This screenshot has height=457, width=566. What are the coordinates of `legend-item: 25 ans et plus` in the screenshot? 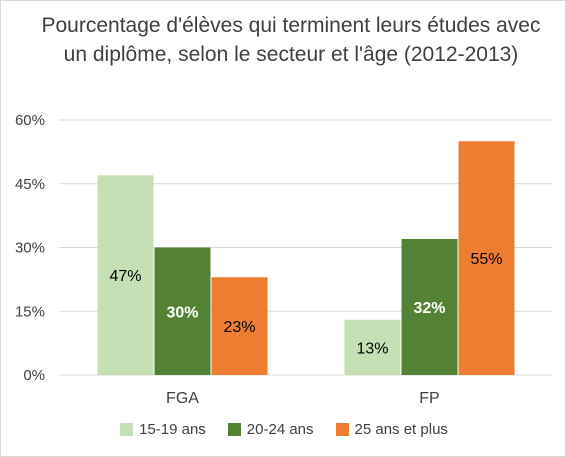 It's located at (391, 429).